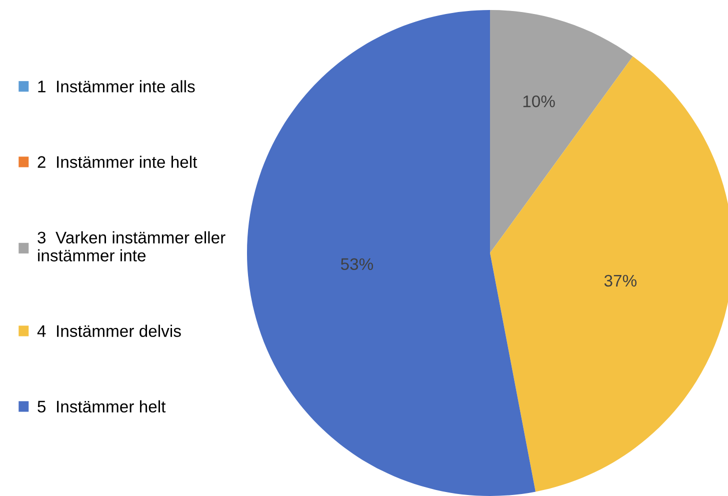 The image size is (728, 496). Describe the element at coordinates (539, 101) in the screenshot. I see `data-label: 10%` at that location.